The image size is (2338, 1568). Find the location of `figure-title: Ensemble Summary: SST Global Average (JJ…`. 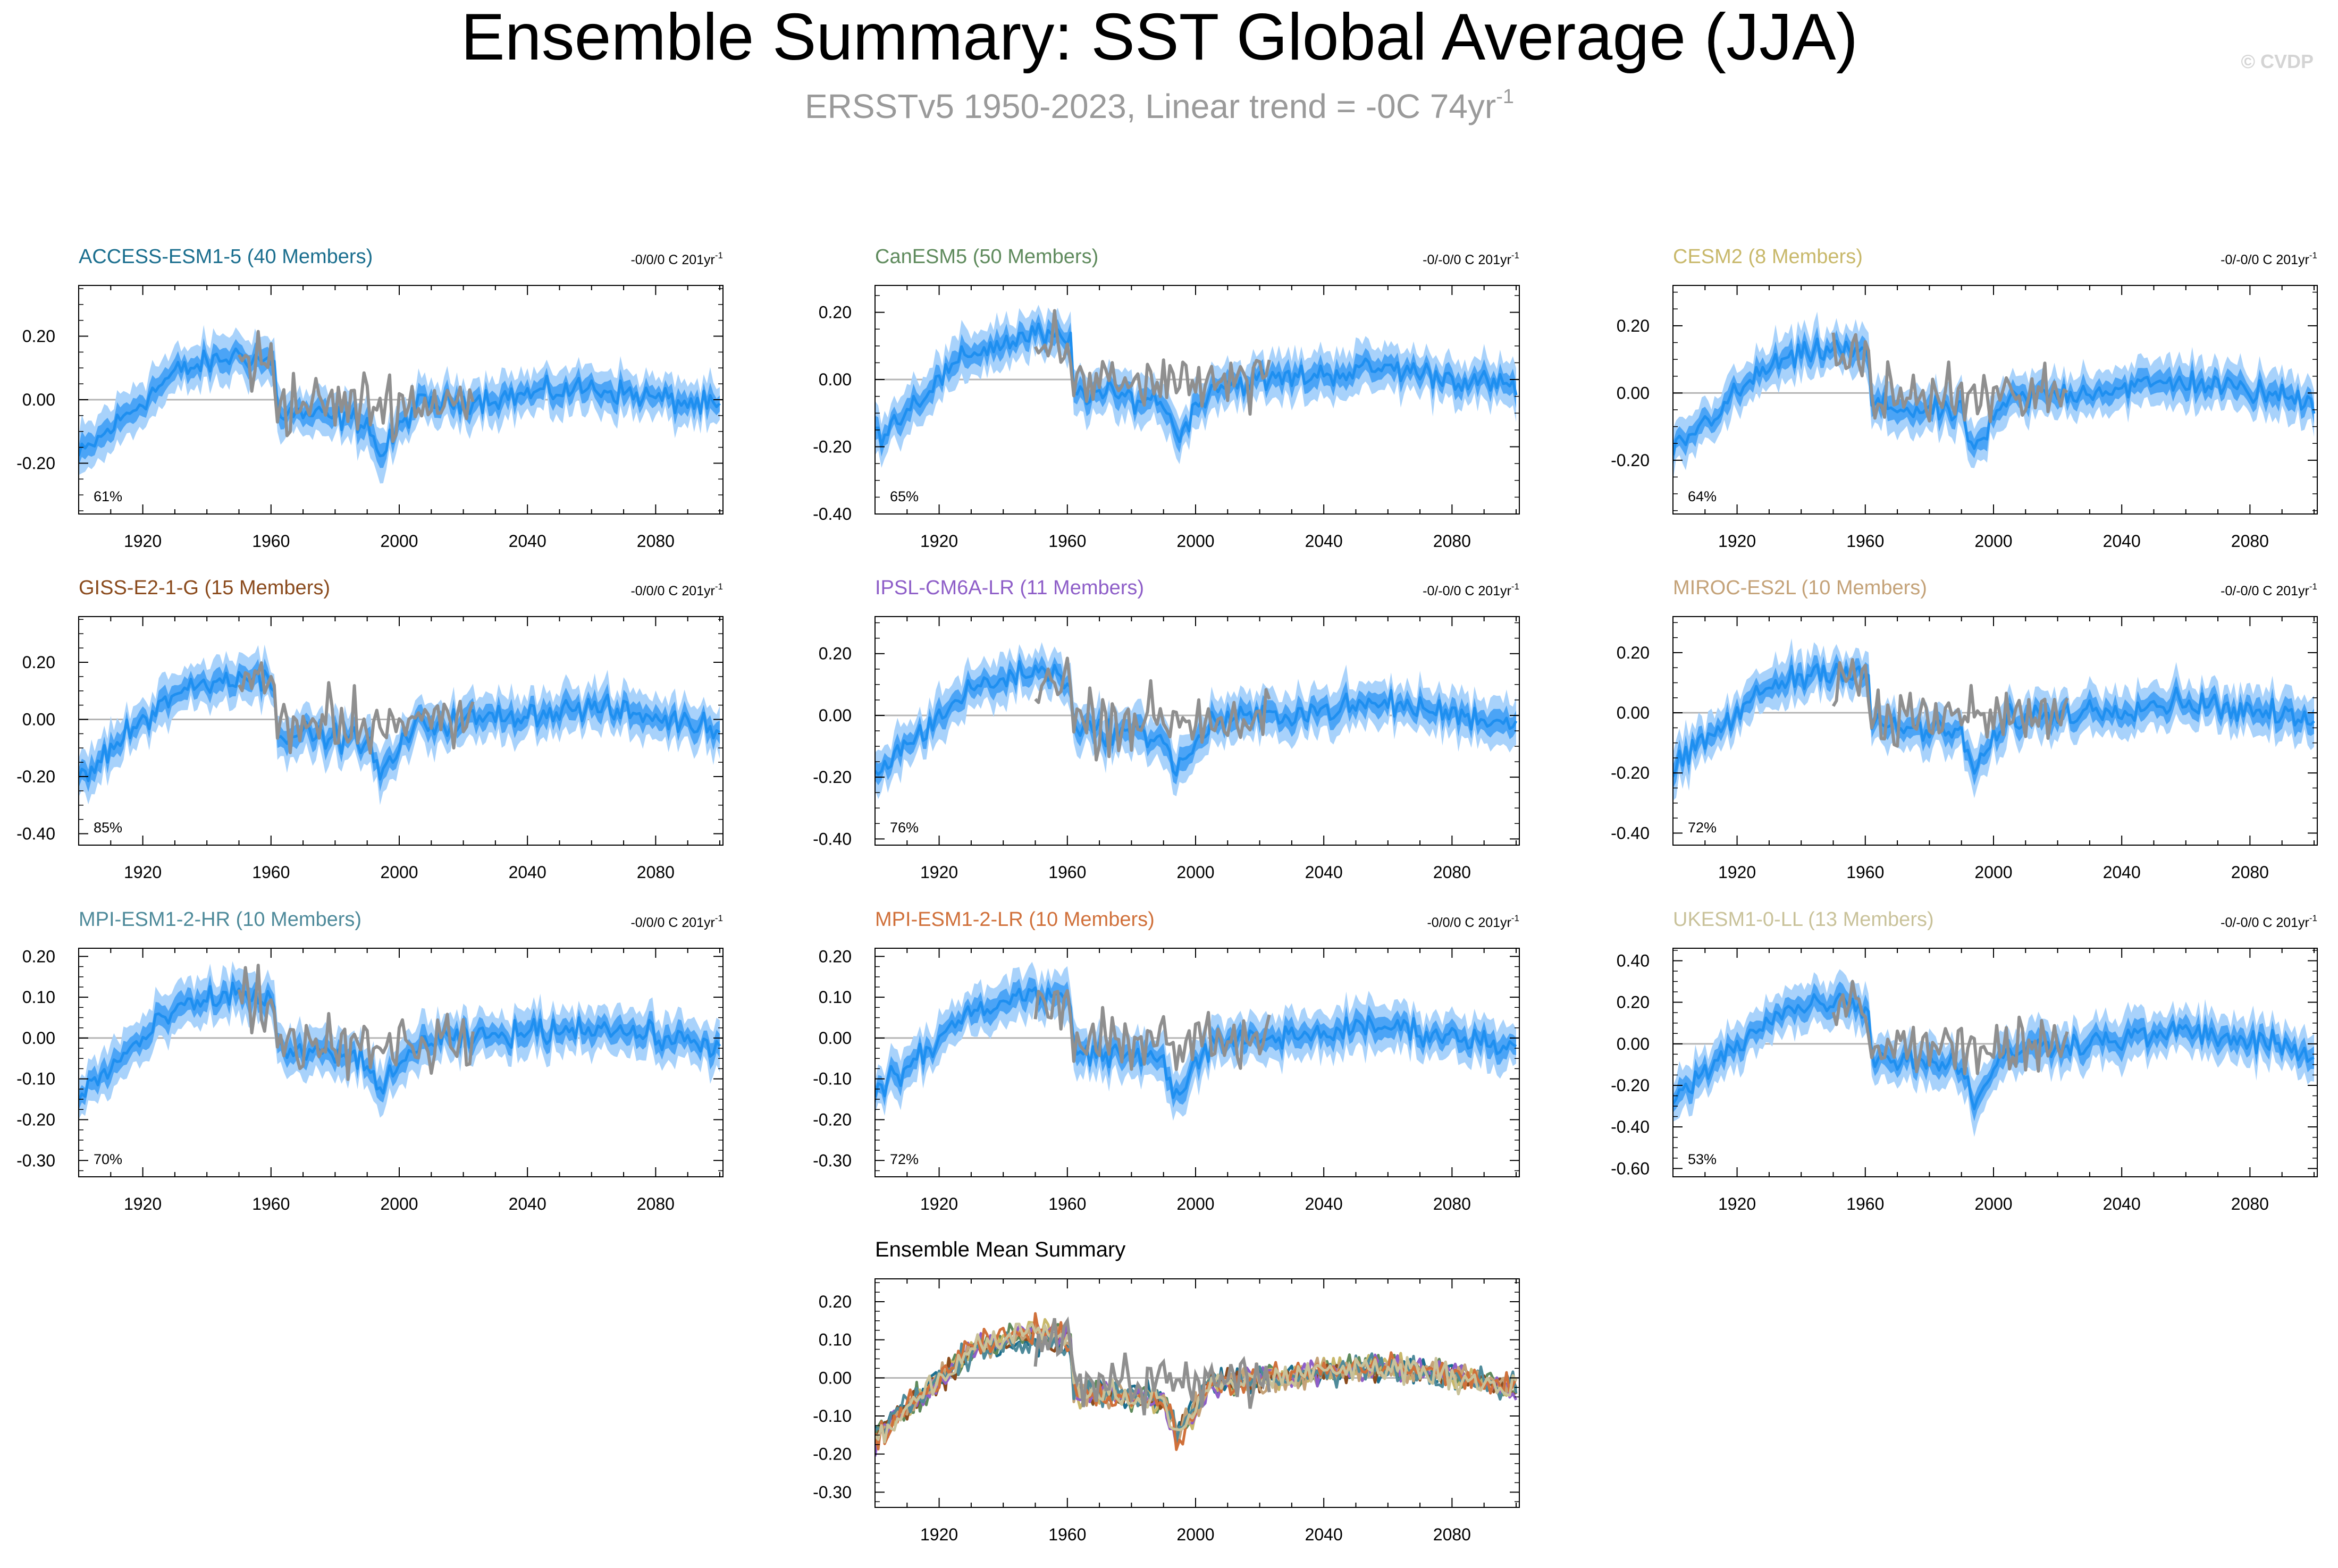

figure-title: Ensemble Summary: SST Global Average (JJ… is located at coordinates (1159, 37).